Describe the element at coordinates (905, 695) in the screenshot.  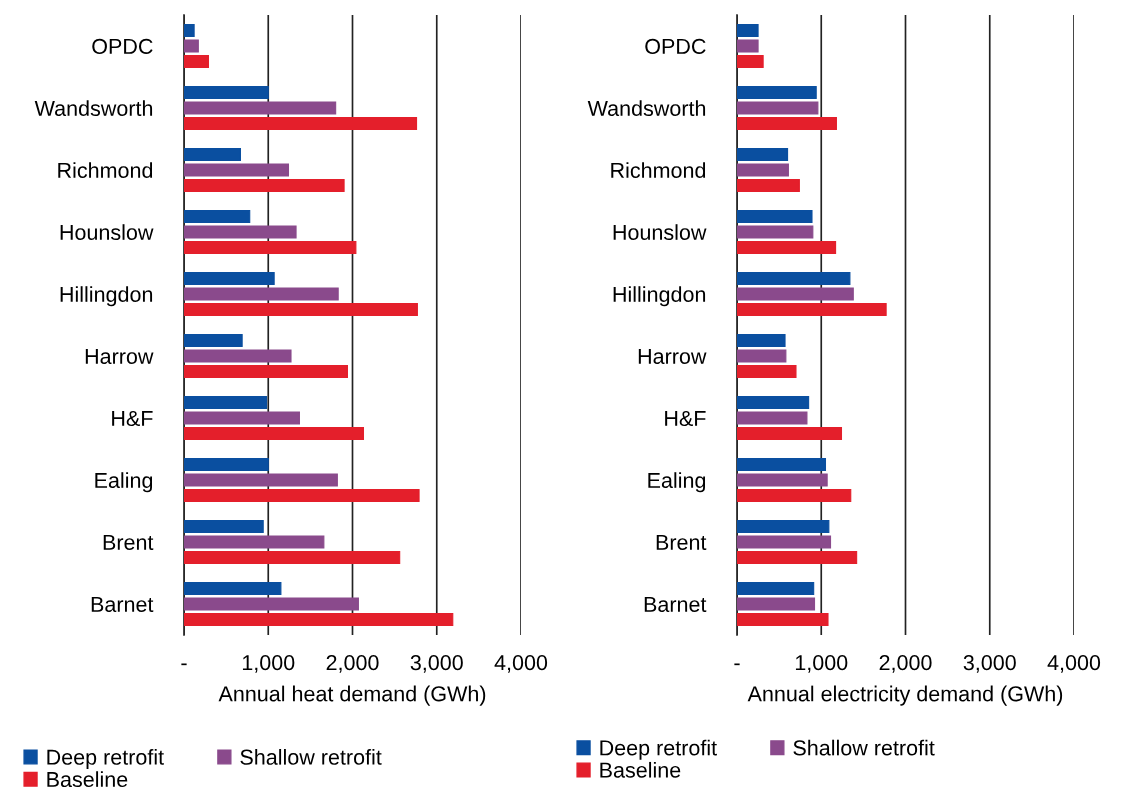
I see `x-axis-title: Annual electricity demand (GWh)` at that location.